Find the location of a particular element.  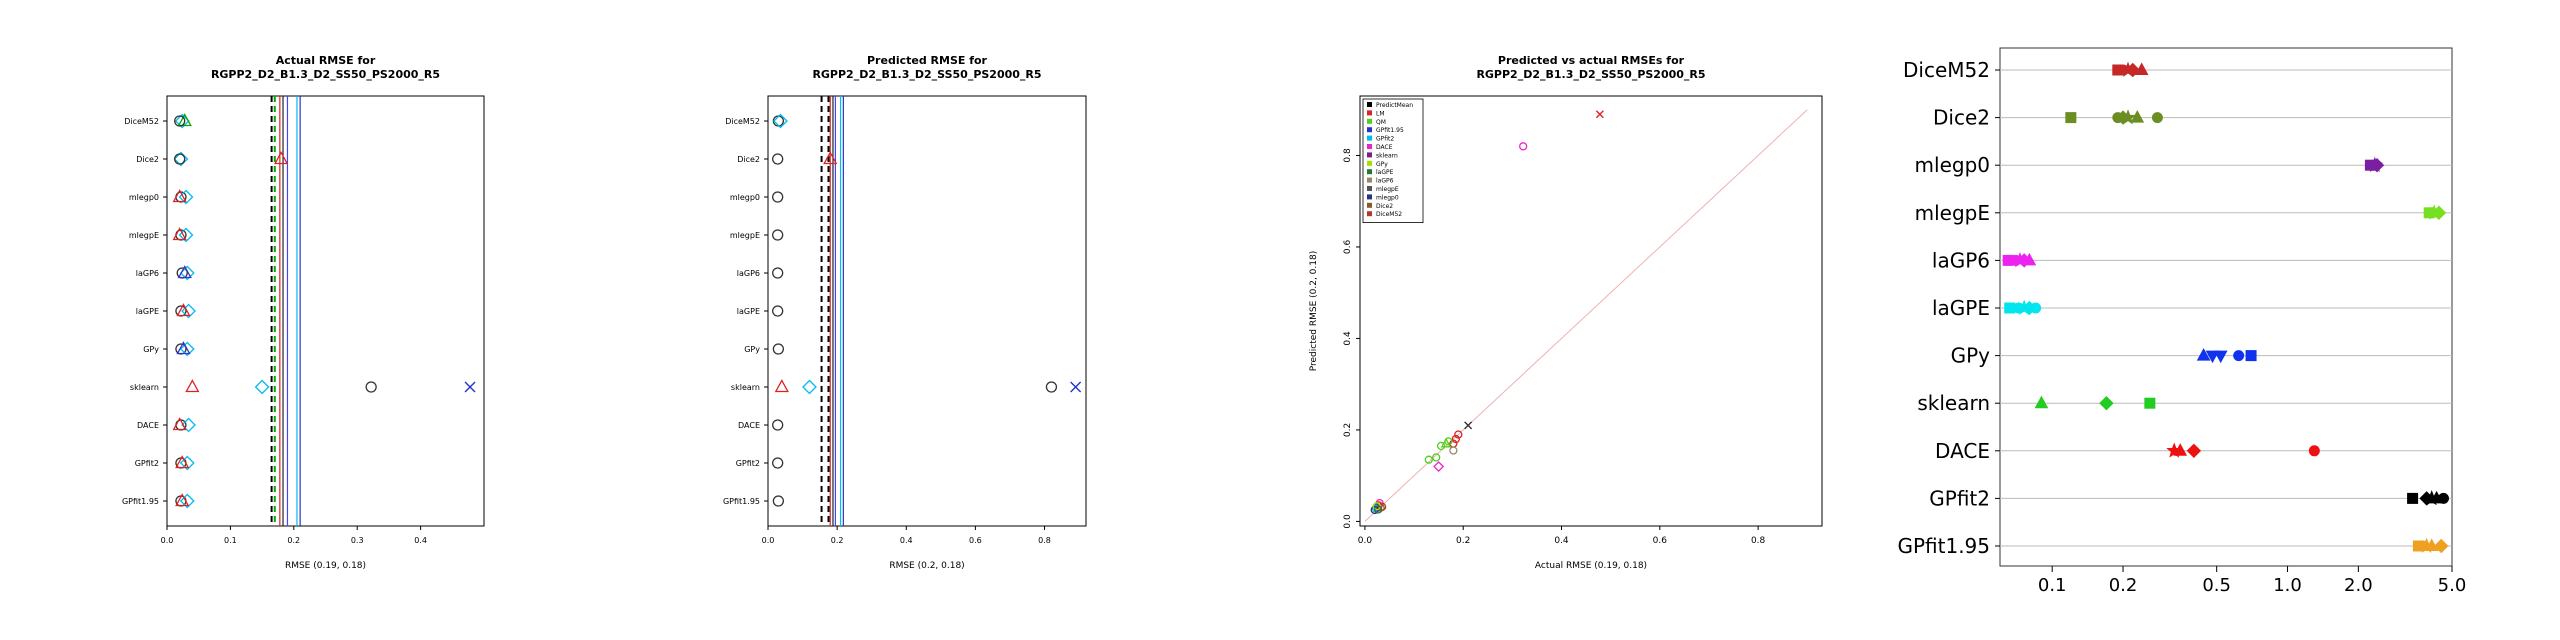

legend-label: LM is located at coordinates (1380, 113).